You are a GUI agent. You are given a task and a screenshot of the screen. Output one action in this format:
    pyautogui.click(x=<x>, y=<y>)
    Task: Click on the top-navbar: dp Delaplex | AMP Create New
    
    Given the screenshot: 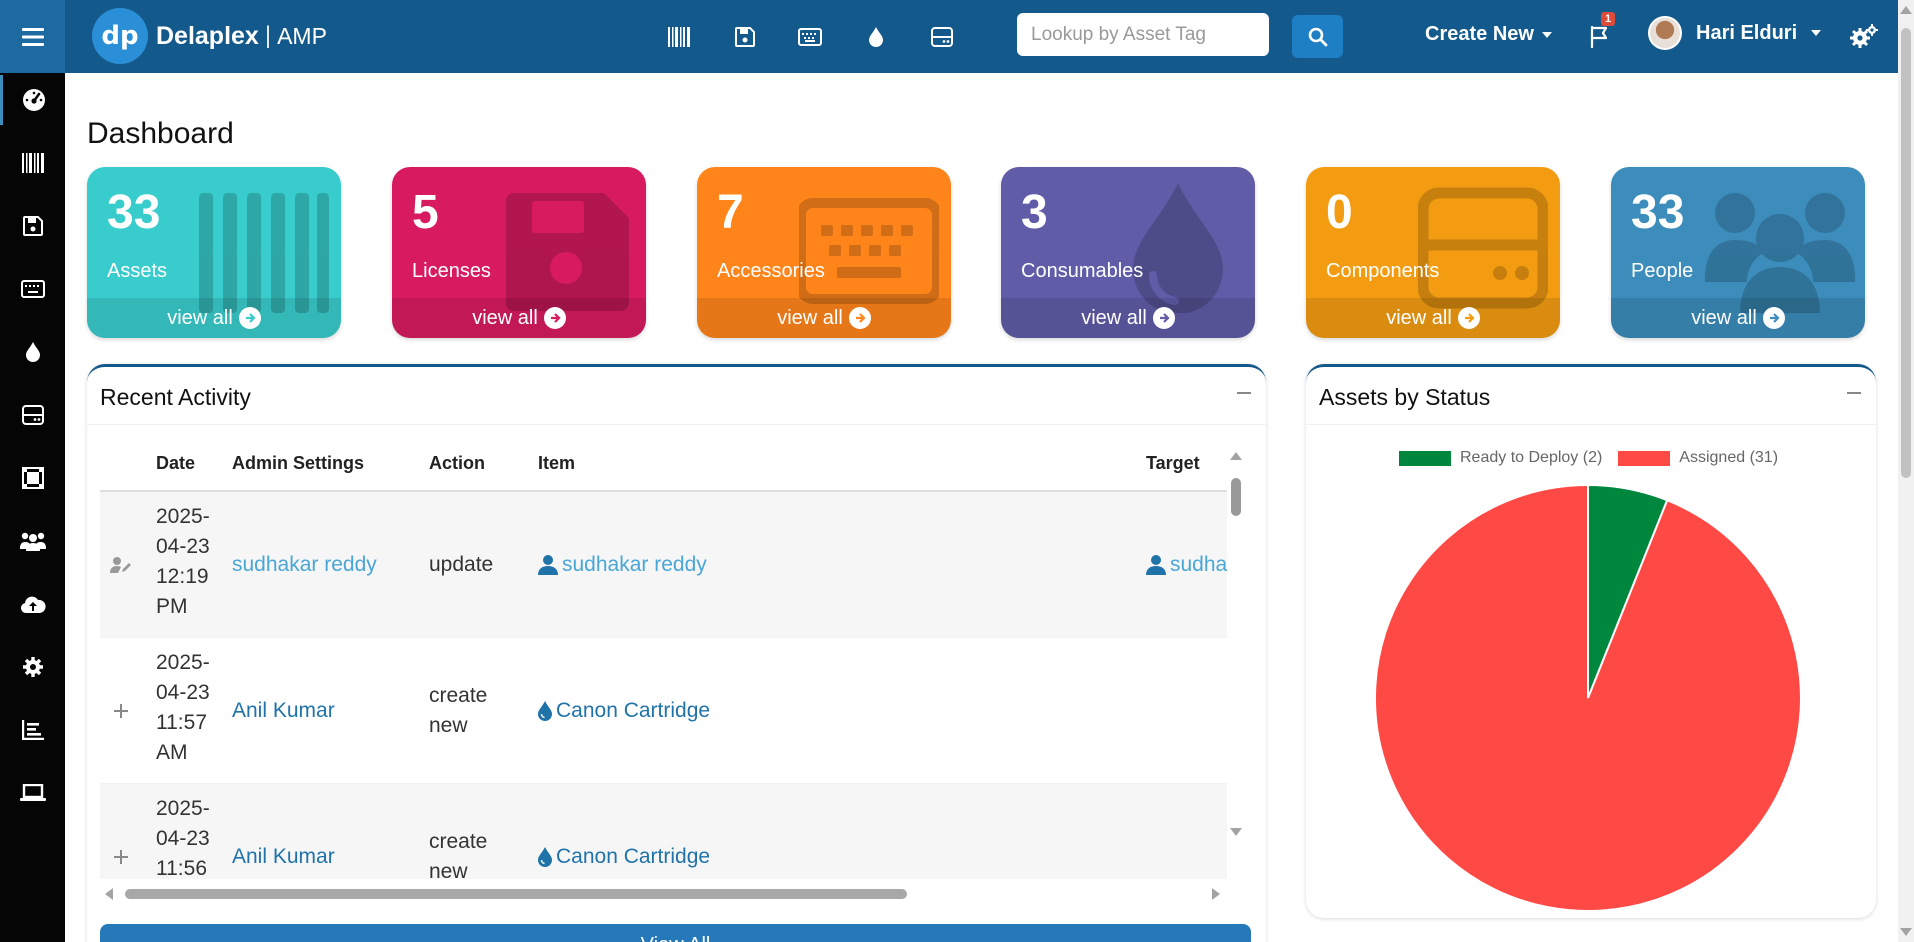 What is the action you would take?
    pyautogui.click(x=957, y=36)
    